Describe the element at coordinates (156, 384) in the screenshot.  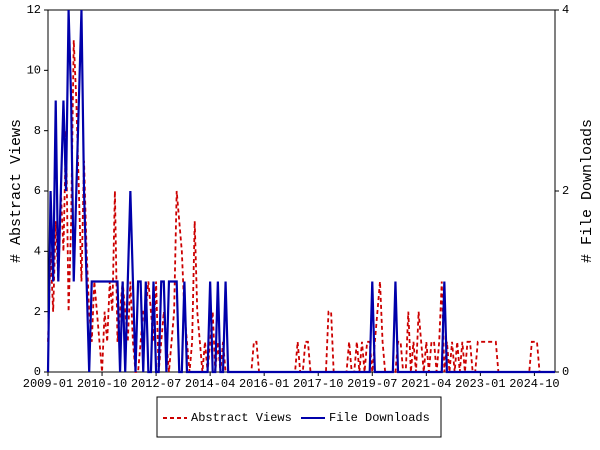
I see `x-tick-label: 2012-07` at that location.